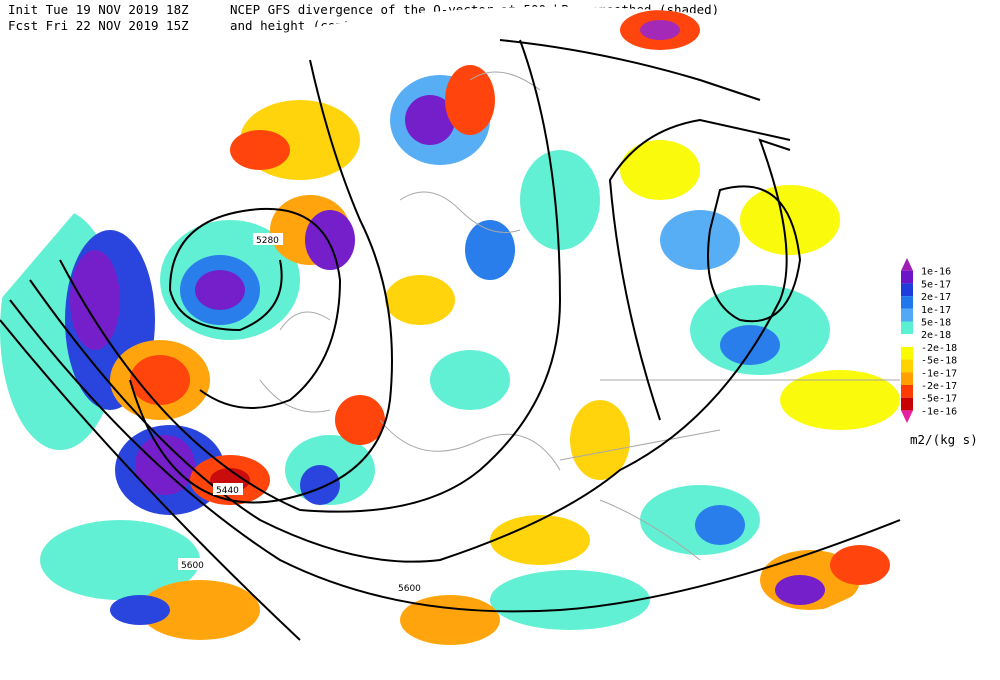 This screenshot has height=680, width=1000. What do you see at coordinates (936, 272) in the screenshot?
I see `colorbar-label: 1e-16` at bounding box center [936, 272].